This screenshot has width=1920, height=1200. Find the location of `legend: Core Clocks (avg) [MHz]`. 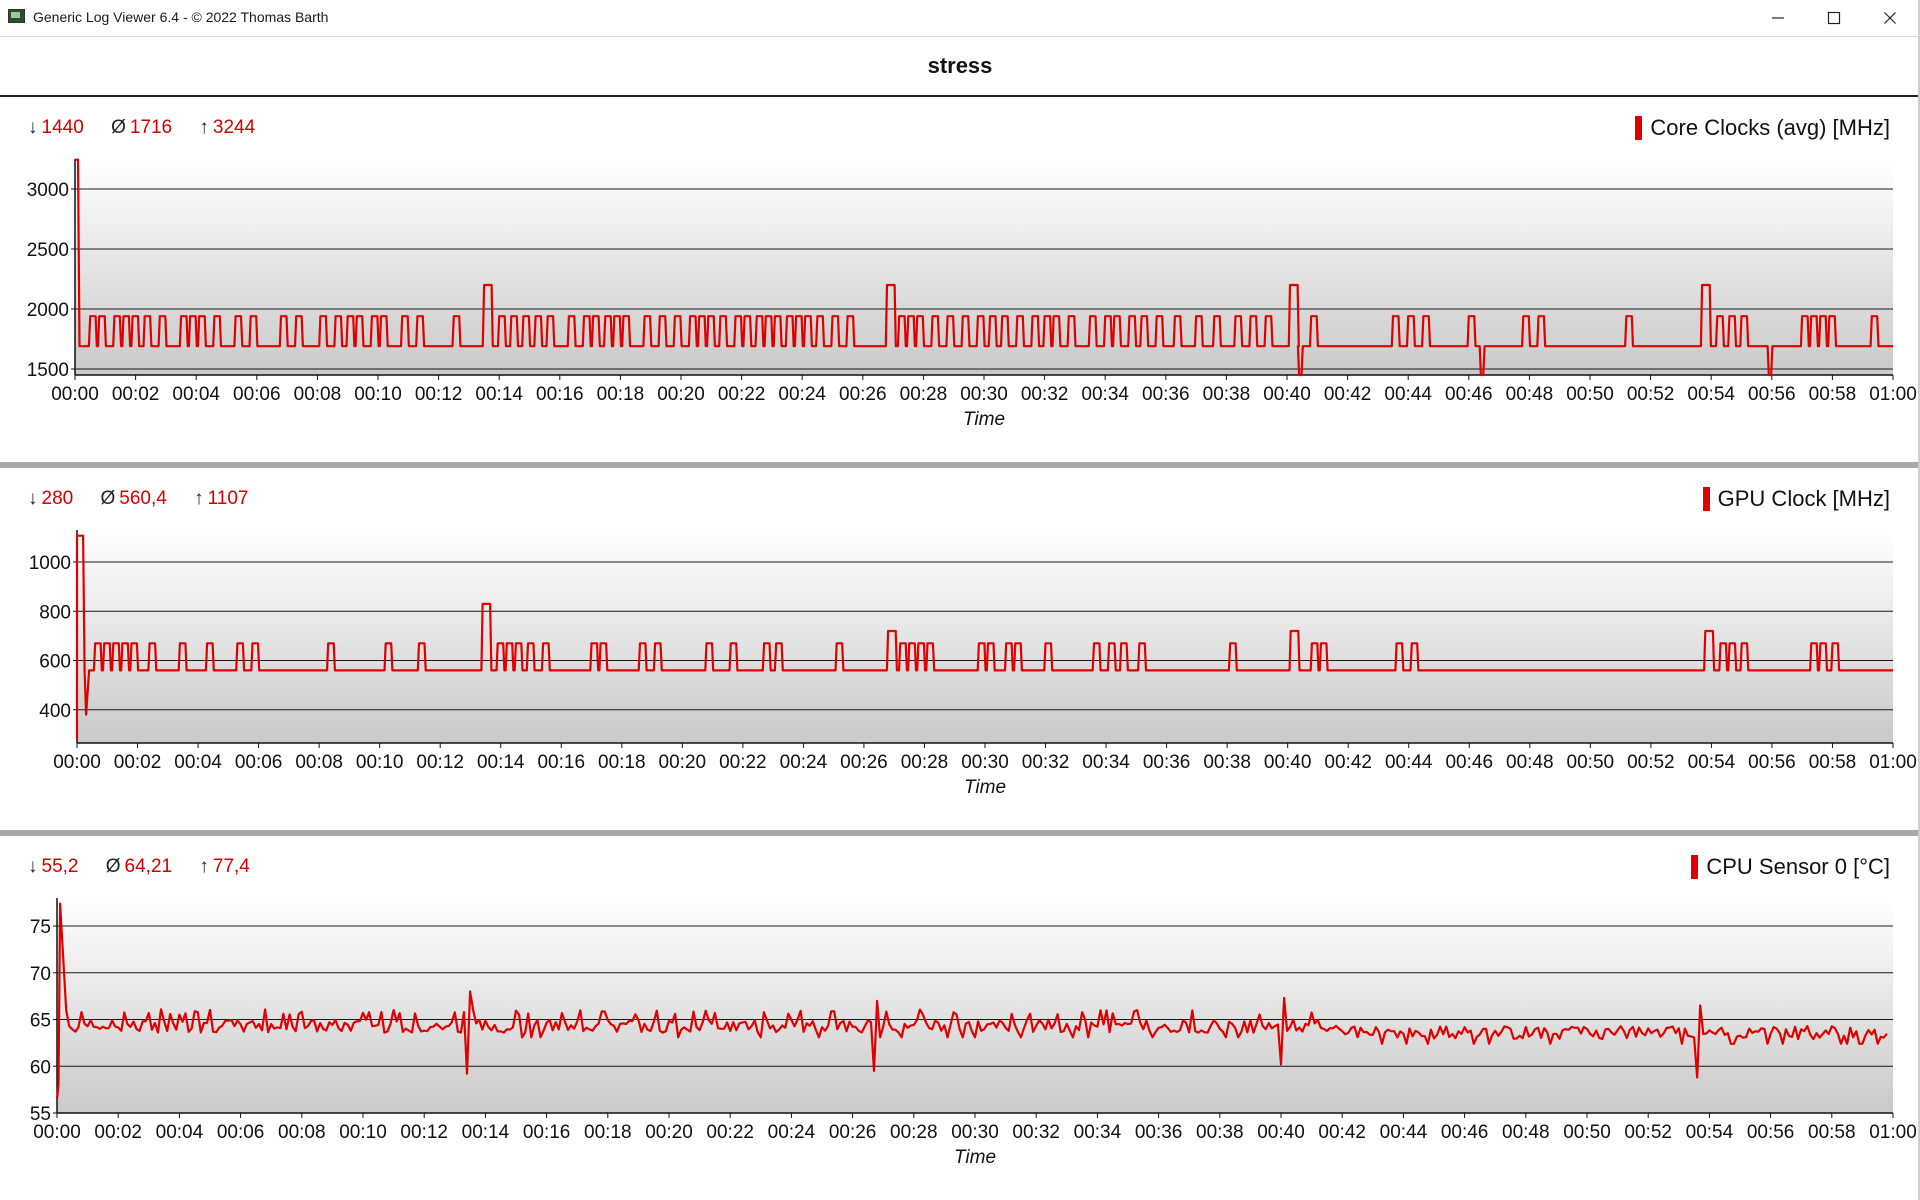

legend: Core Clocks (avg) [MHz] is located at coordinates (1762, 128).